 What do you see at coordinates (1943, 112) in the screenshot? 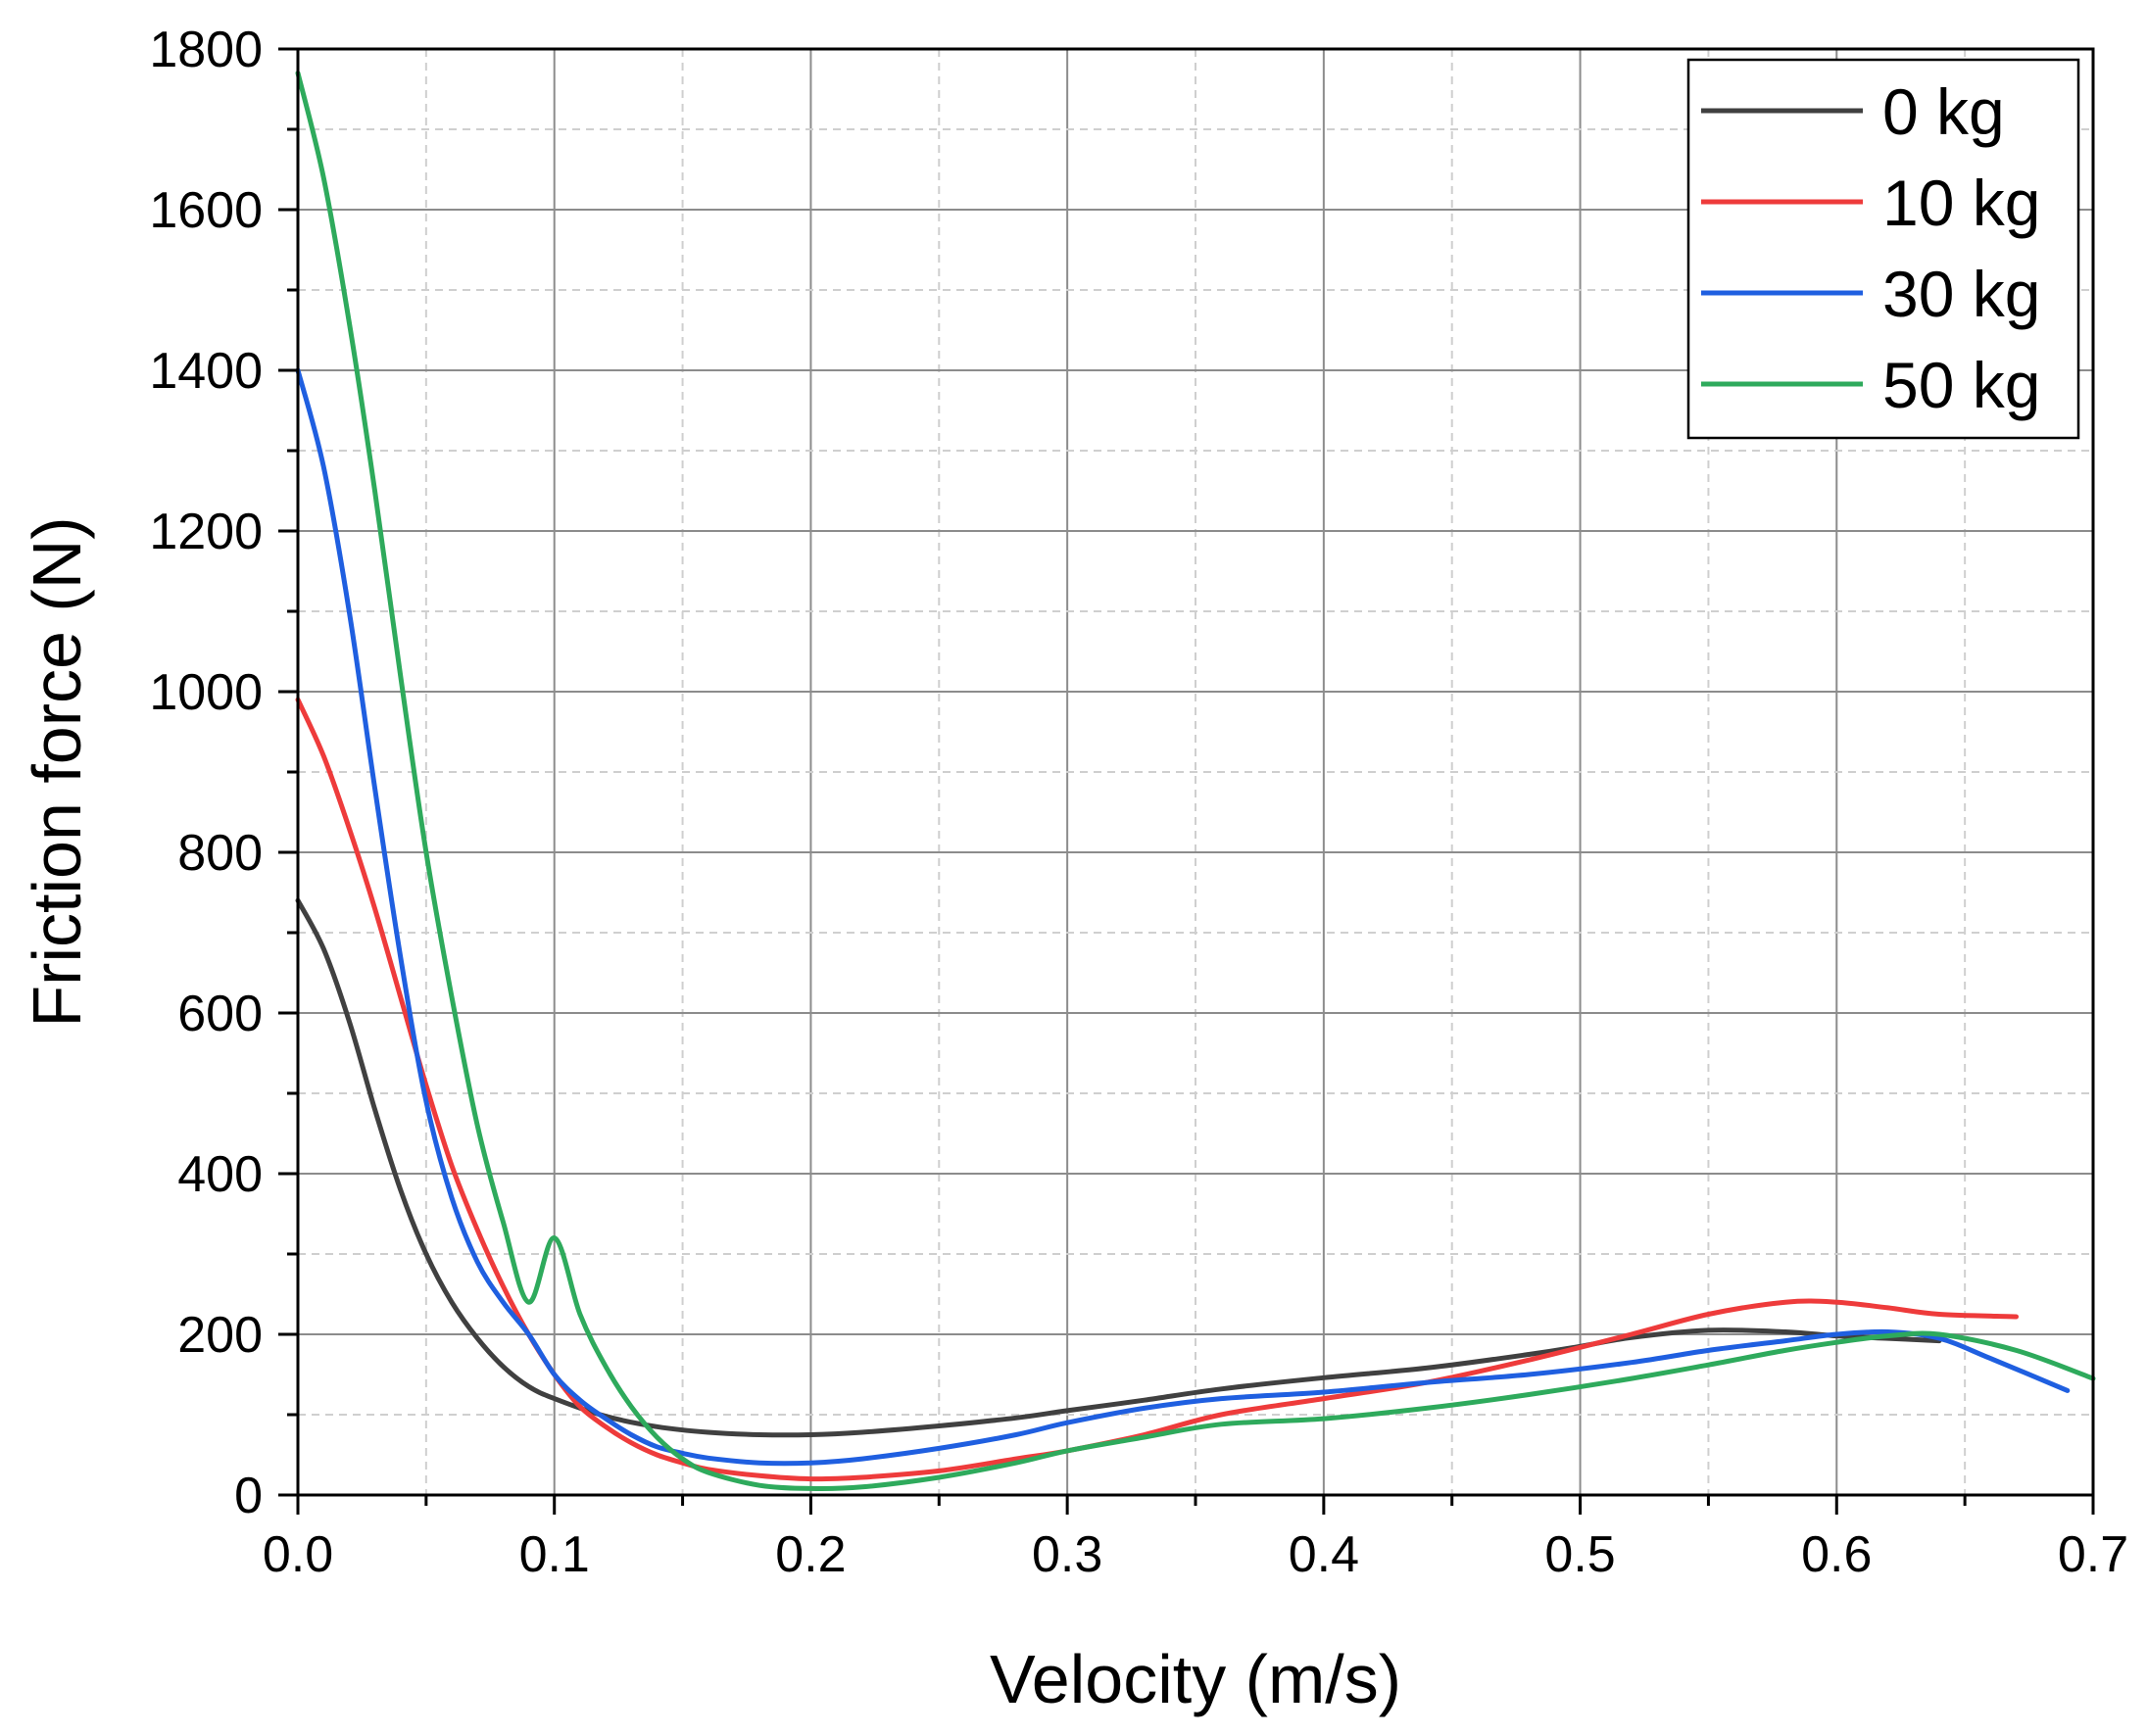
I see `legend-label-0-kg: 0 kg` at bounding box center [1943, 112].